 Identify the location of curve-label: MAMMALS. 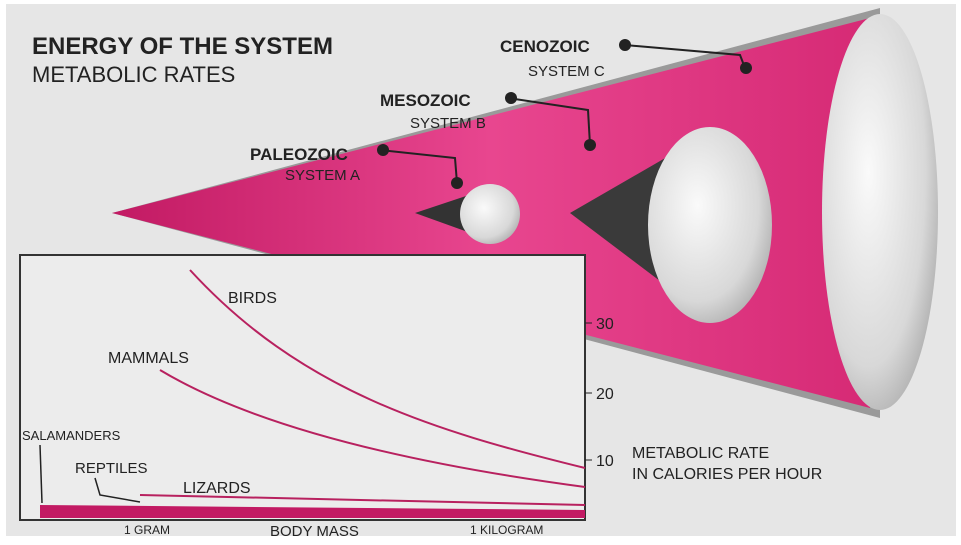
(148, 358).